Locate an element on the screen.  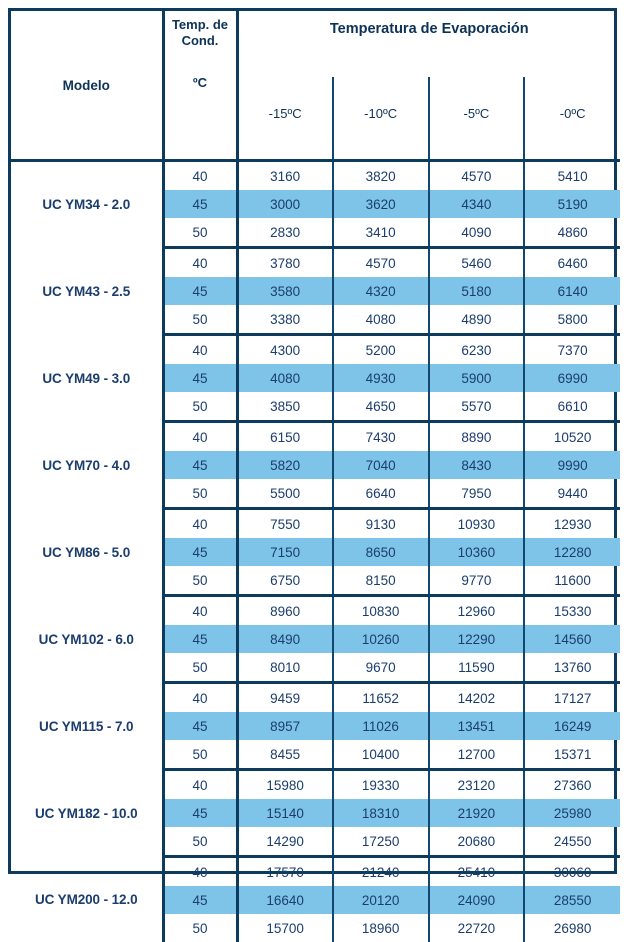
model-name-cell: UC YM86 - 5.0 is located at coordinates (87, 552).